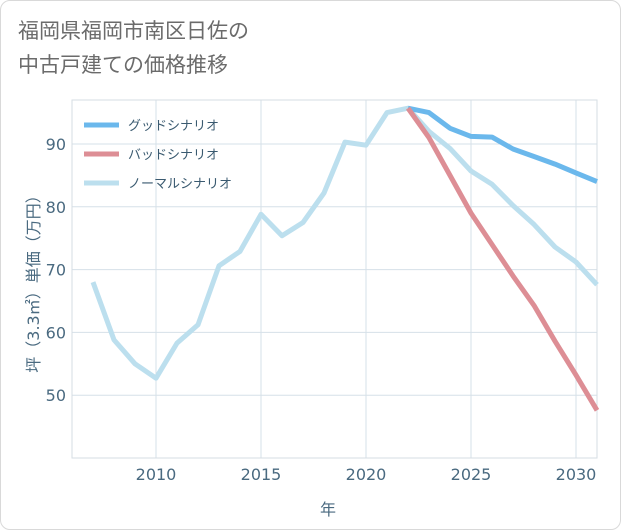 This screenshot has width=621, height=530. I want to click on x-tick-label: 2030, so click(576, 474).